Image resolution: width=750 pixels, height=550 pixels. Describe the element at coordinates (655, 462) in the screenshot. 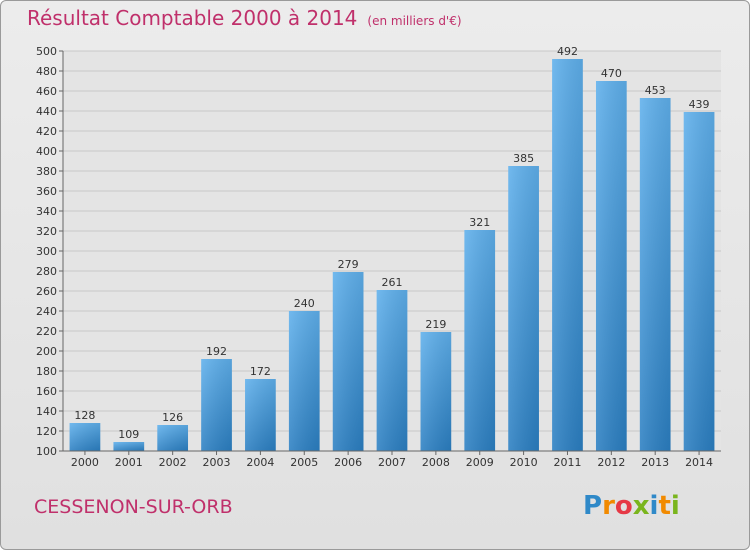

I see `x-tick-label: 2013` at that location.